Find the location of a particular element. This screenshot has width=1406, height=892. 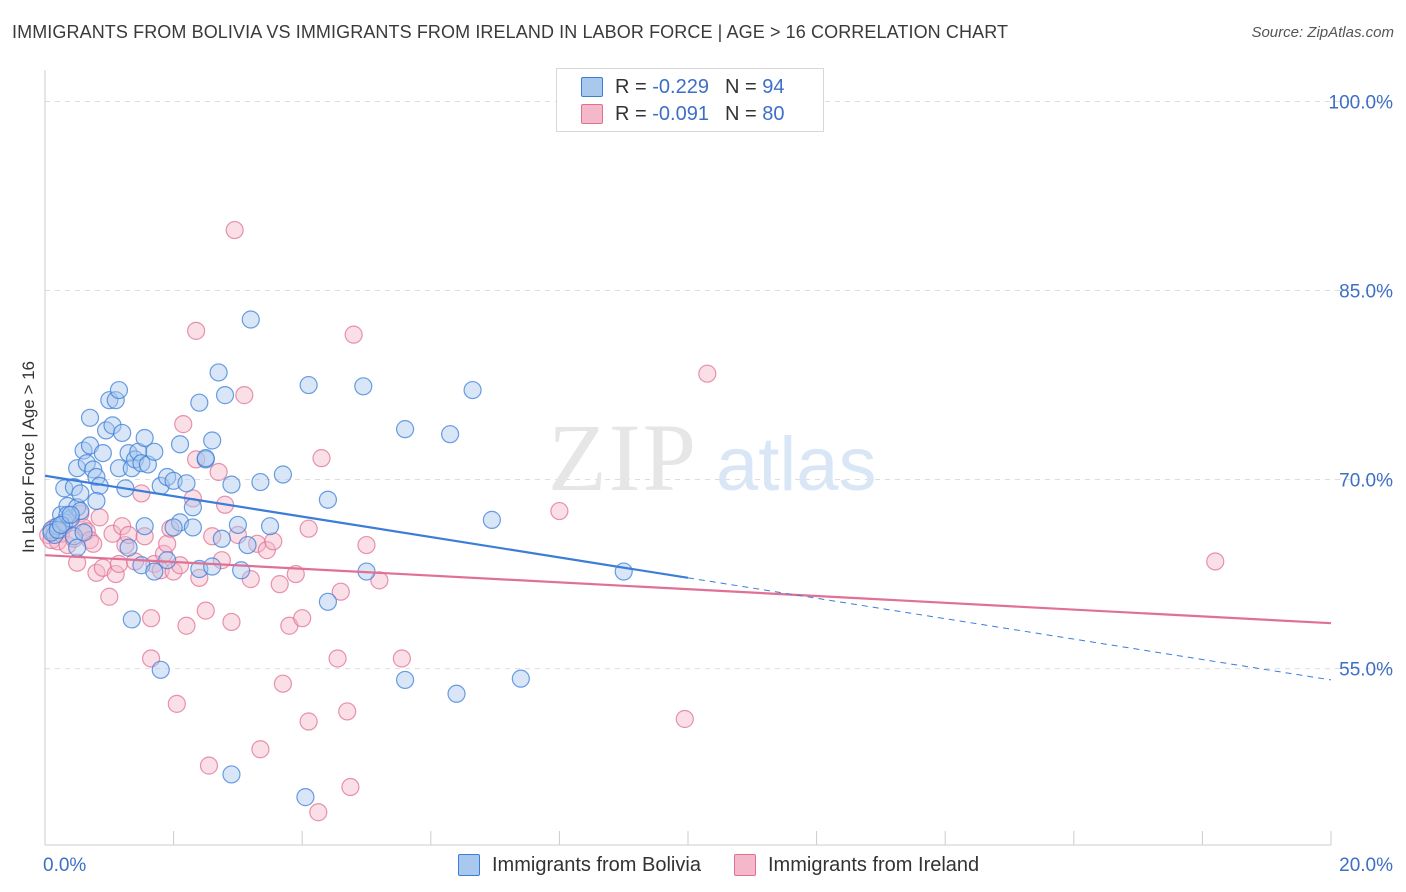

ireland-r-label: R = is located at coordinates (631, 113).